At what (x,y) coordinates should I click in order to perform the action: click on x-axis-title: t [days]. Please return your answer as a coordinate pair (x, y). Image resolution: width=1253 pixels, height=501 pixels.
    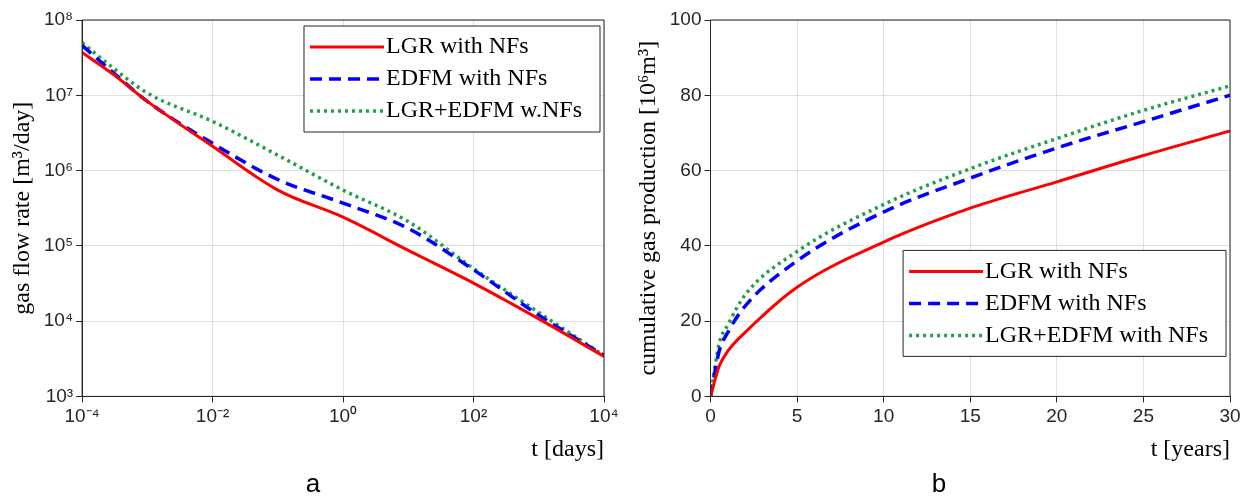
    Looking at the image, I should click on (567, 447).